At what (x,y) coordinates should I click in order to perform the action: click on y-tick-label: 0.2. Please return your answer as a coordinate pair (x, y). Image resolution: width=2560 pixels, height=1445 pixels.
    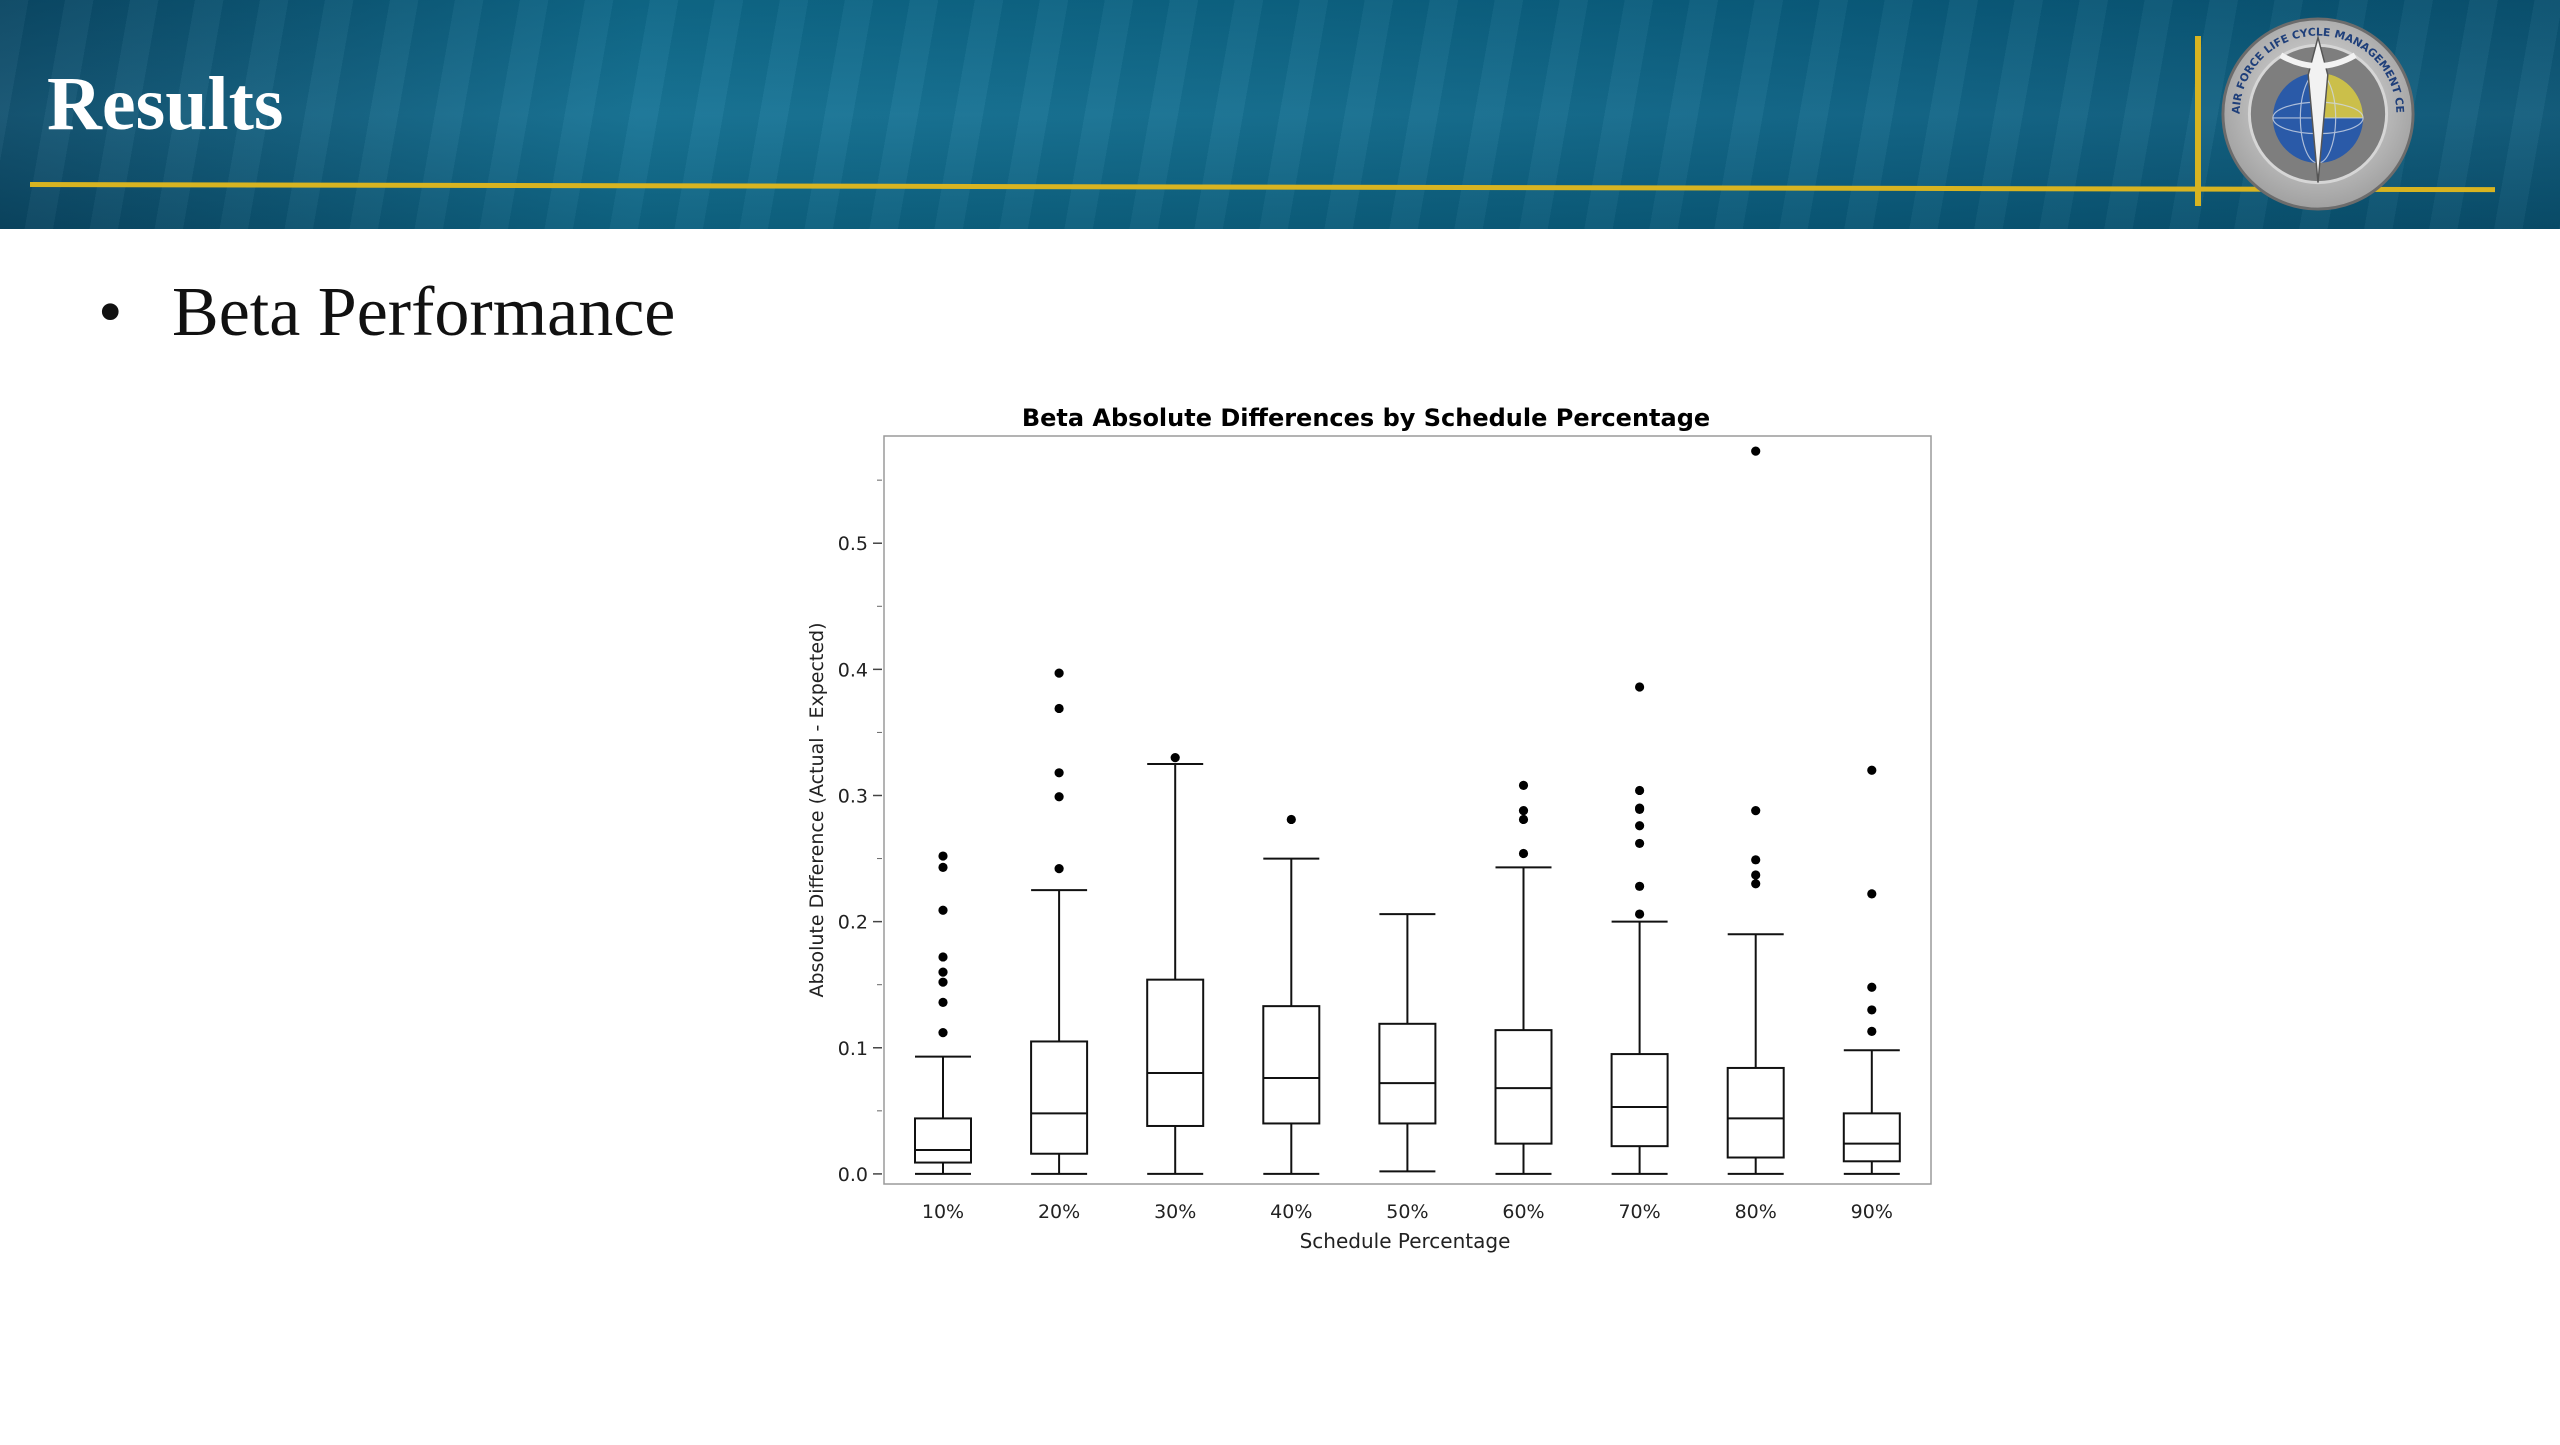
    Looking at the image, I should click on (853, 923).